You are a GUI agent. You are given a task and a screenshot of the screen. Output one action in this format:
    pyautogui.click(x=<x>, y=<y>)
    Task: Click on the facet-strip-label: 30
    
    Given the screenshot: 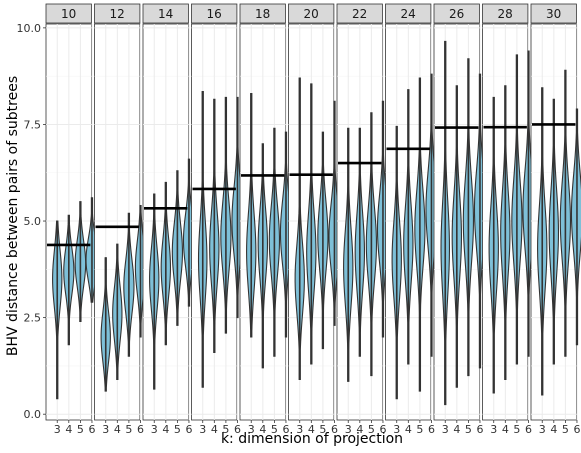 What is the action you would take?
    pyautogui.click(x=553, y=14)
    